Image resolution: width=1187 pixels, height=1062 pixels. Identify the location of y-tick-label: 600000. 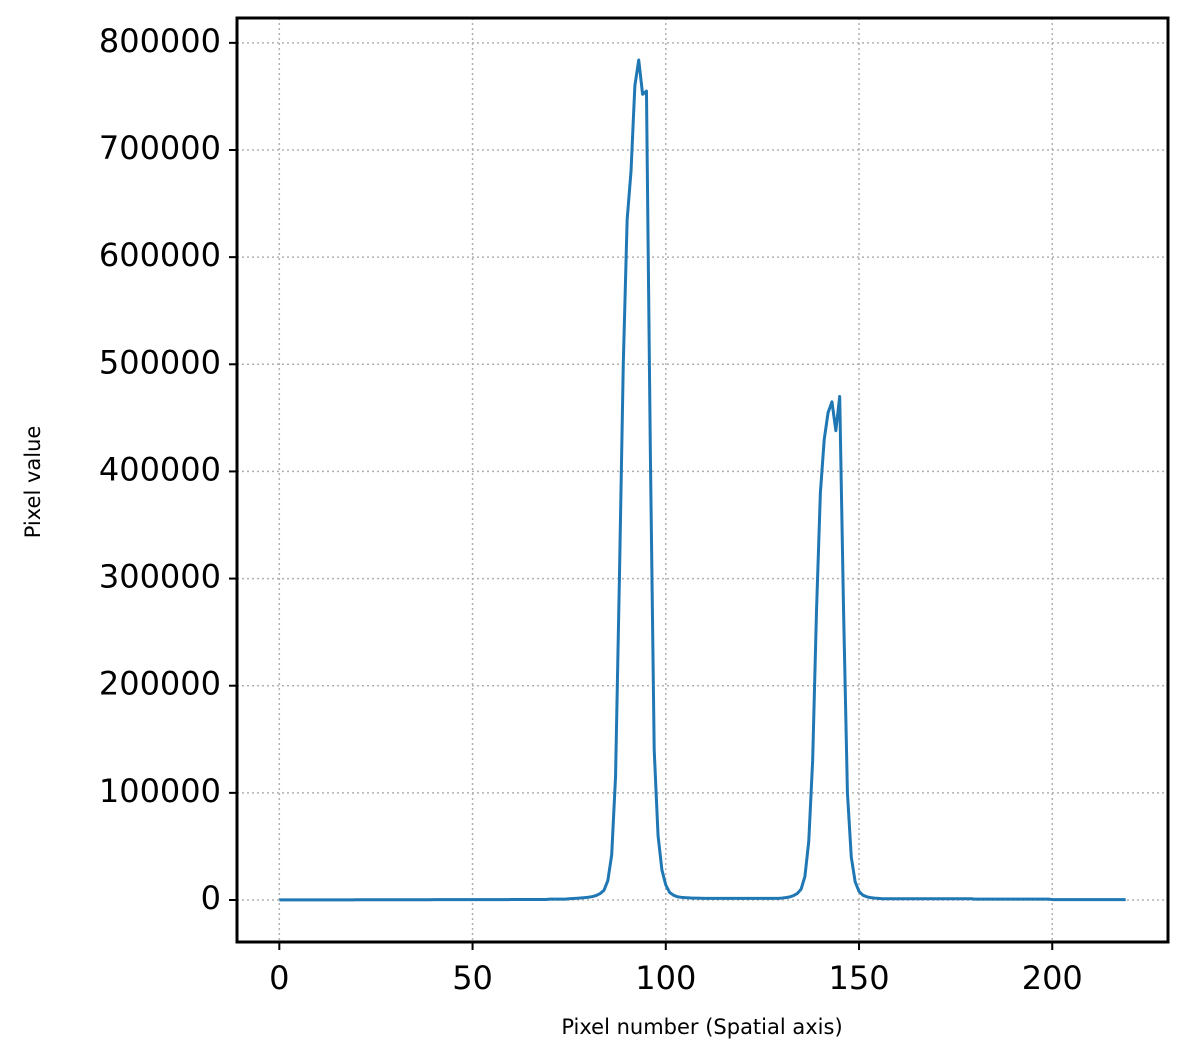
(160, 255).